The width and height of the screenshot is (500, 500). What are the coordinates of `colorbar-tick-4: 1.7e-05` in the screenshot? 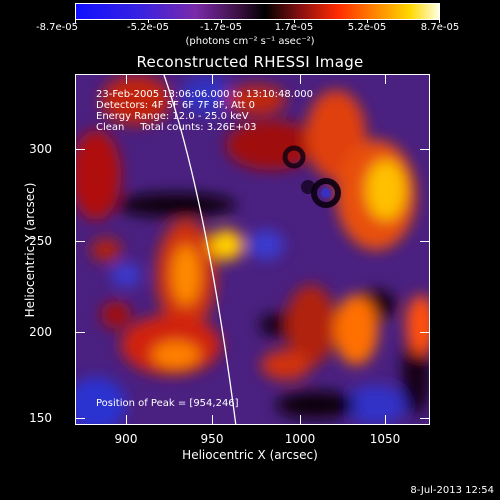 It's located at (294, 27).